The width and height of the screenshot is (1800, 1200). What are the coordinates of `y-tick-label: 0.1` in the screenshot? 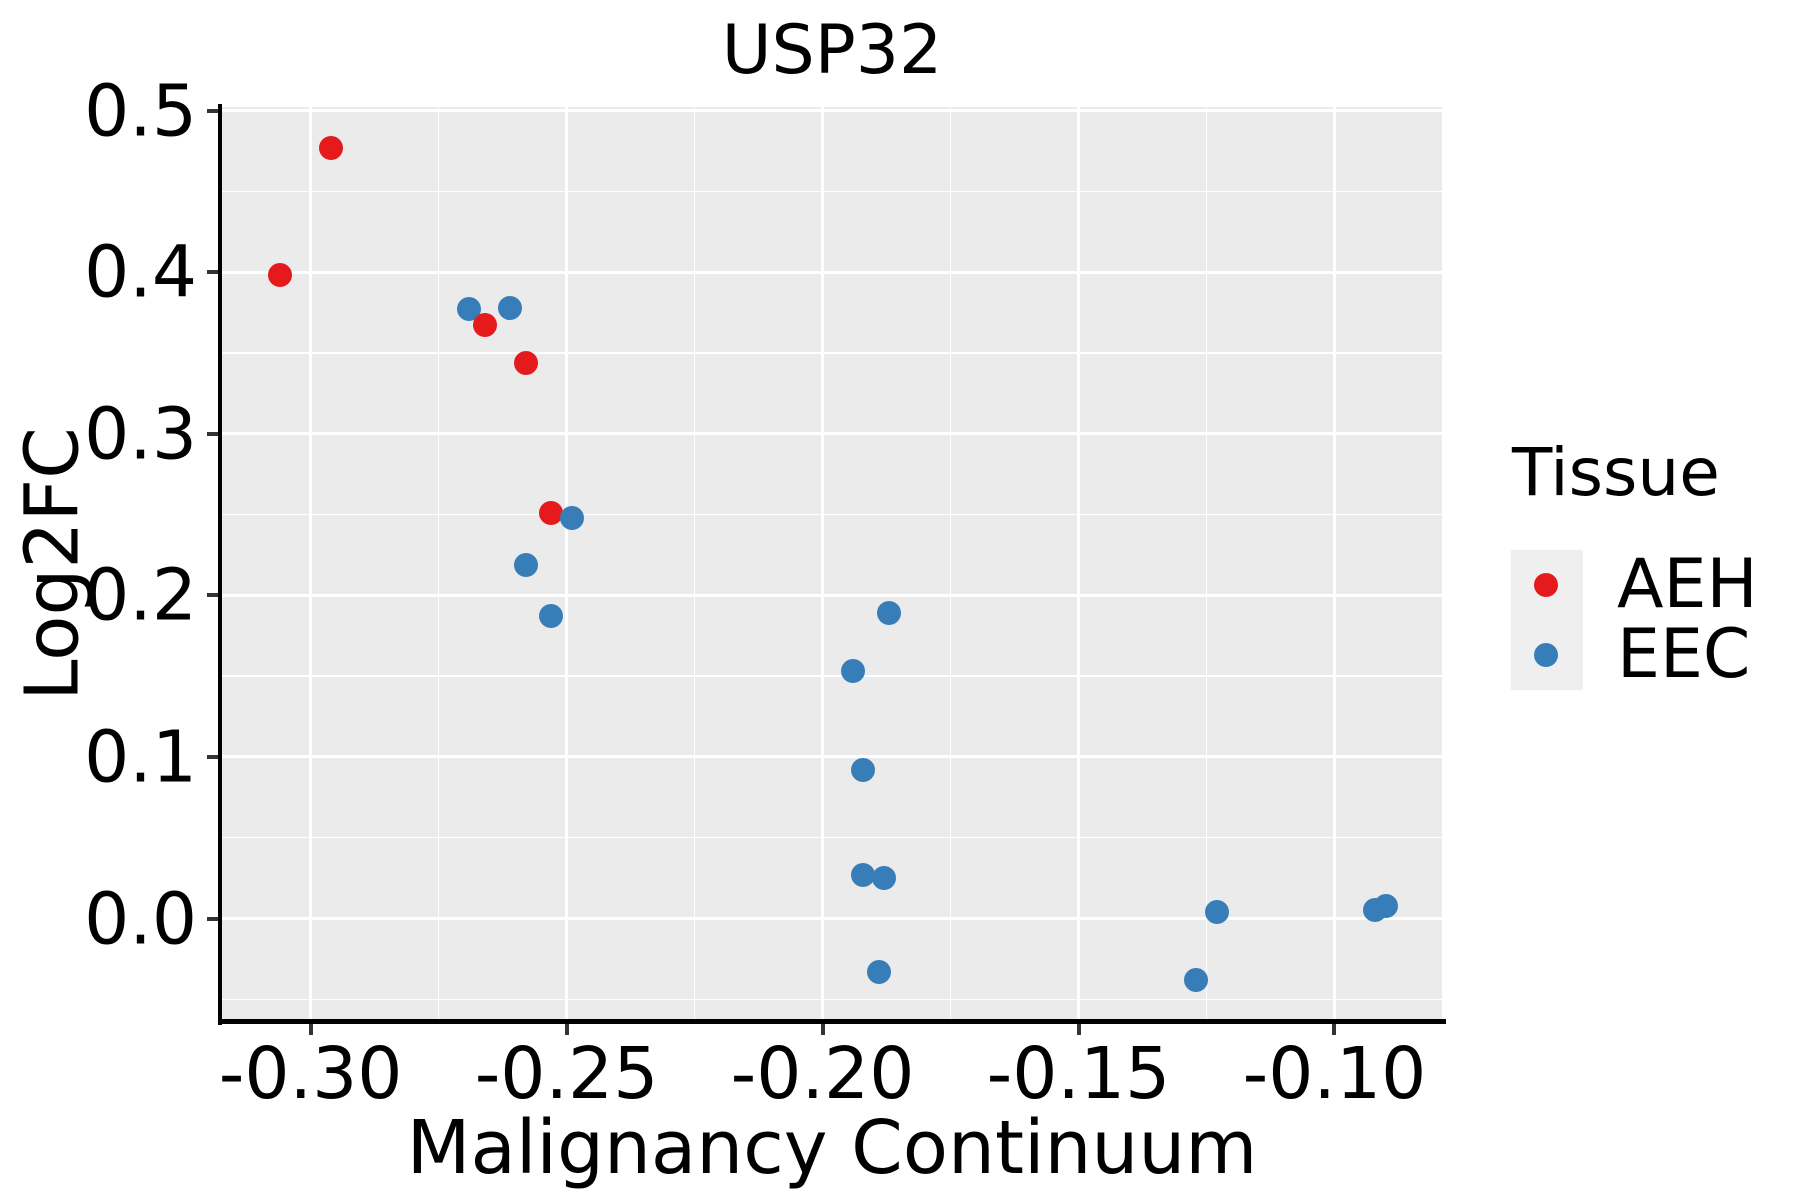 It's located at (140, 757).